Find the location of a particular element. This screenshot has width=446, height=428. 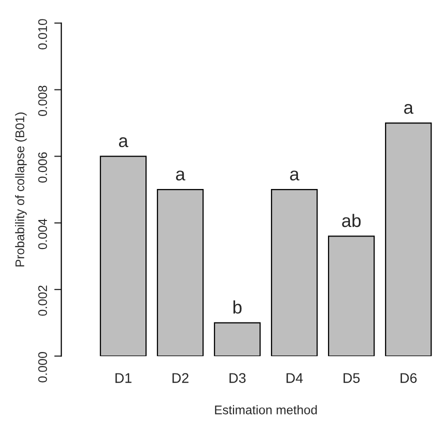

y-tick-label: 0.002 is located at coordinates (43, 301).